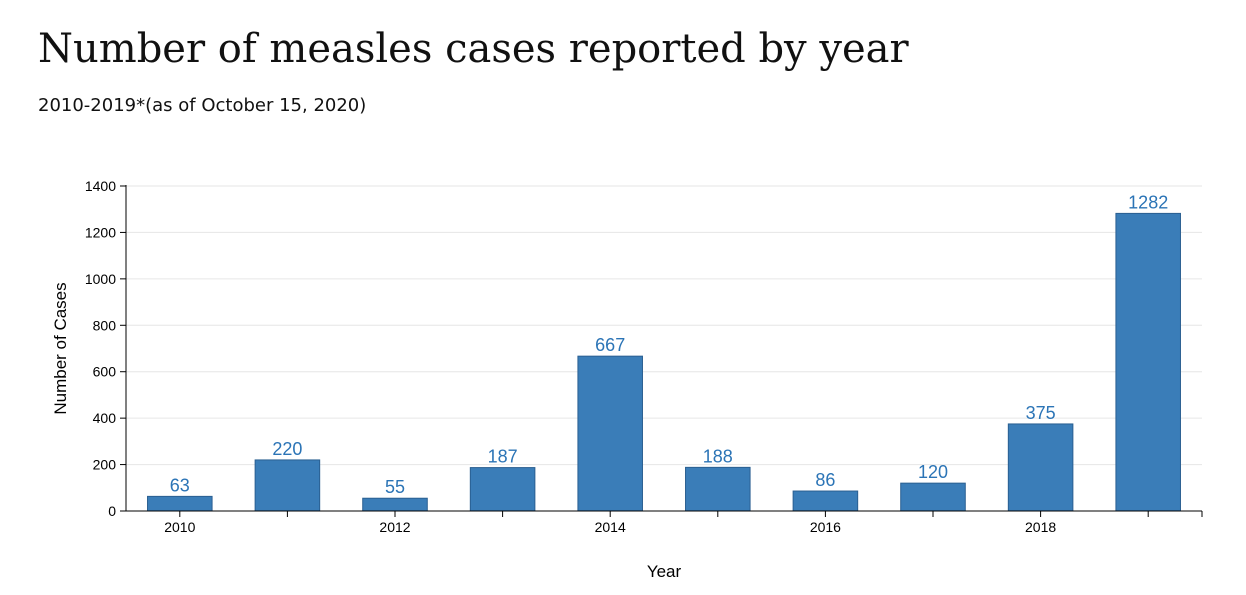 Image resolution: width=1246 pixels, height=595 pixels. What do you see at coordinates (825, 501) in the screenshot?
I see `bar-2016` at bounding box center [825, 501].